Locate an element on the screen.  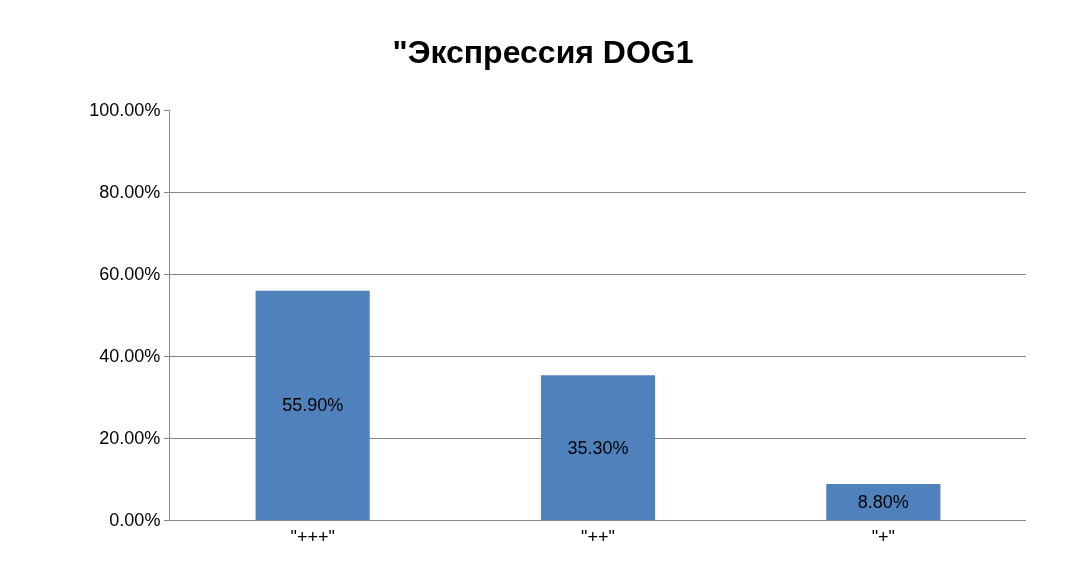
data-label: 55.90% is located at coordinates (313, 405).